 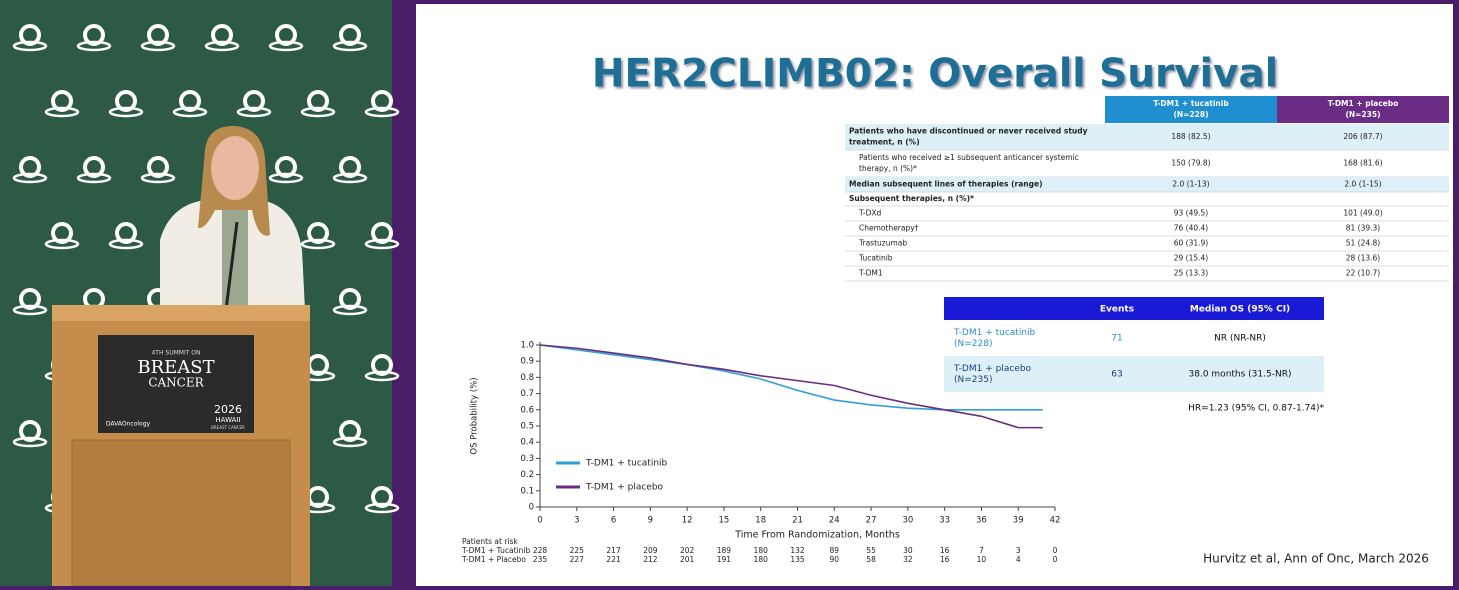 I want to click on legend-label: T-DM1 + tucatinib, so click(x=626, y=464).